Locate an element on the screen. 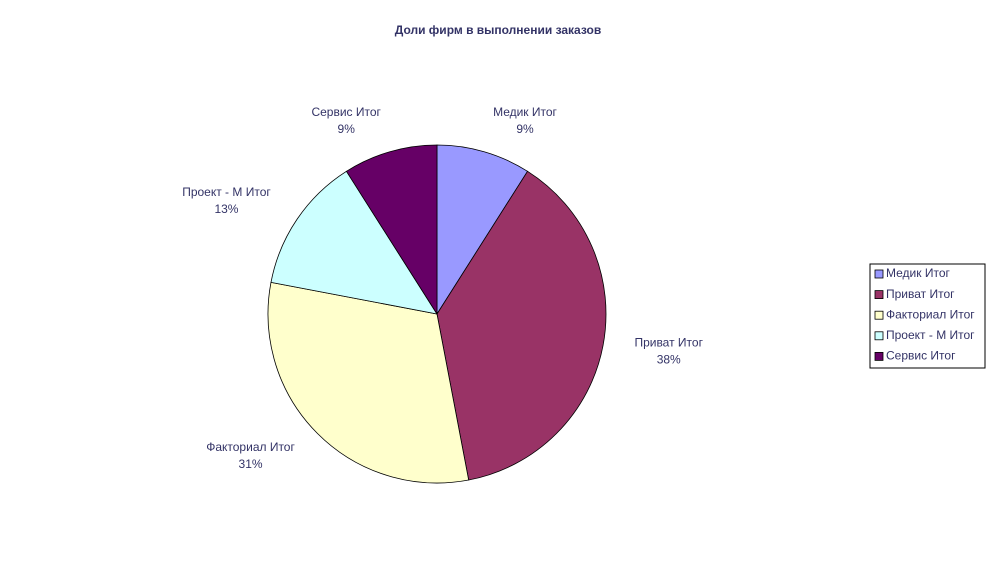 The height and width of the screenshot is (581, 996). legend-label: Сервис Итог is located at coordinates (921, 356).